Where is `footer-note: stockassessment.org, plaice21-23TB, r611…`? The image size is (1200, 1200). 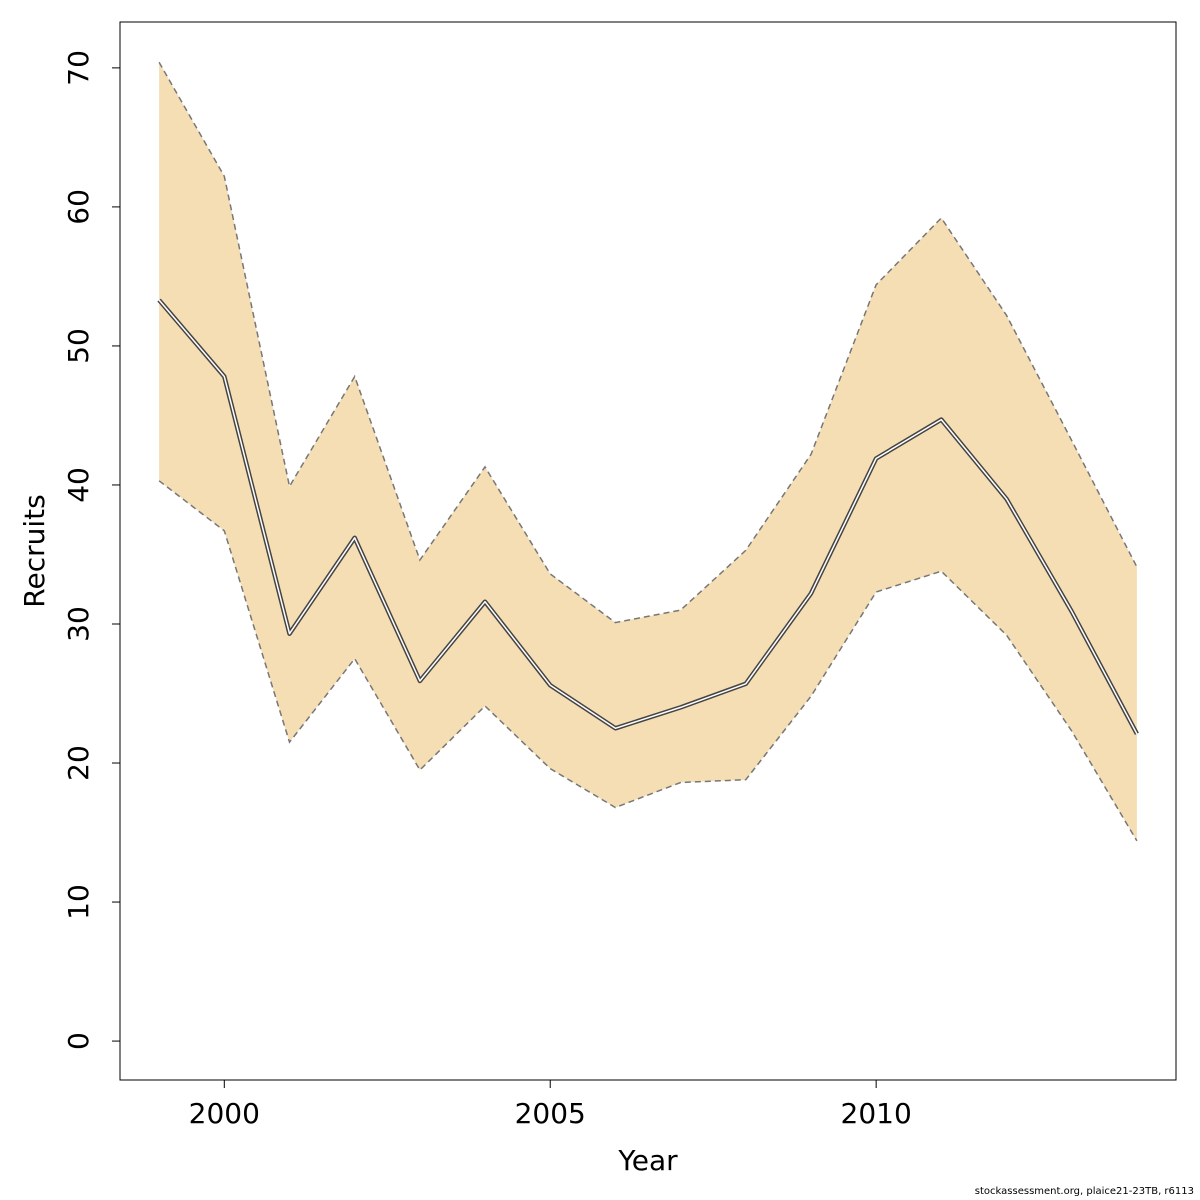 footer-note: stockassessment.org, plaice21-23TB, r611… is located at coordinates (1084, 1191).